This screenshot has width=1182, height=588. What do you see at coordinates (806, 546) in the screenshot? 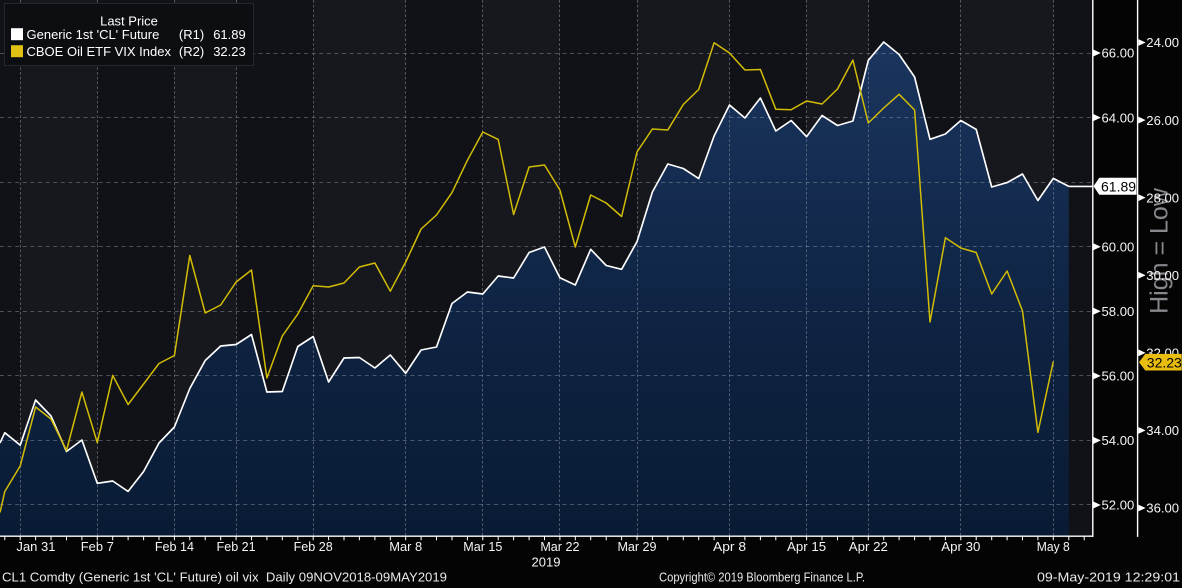
I see `svg-text: Apr 15` at bounding box center [806, 546].